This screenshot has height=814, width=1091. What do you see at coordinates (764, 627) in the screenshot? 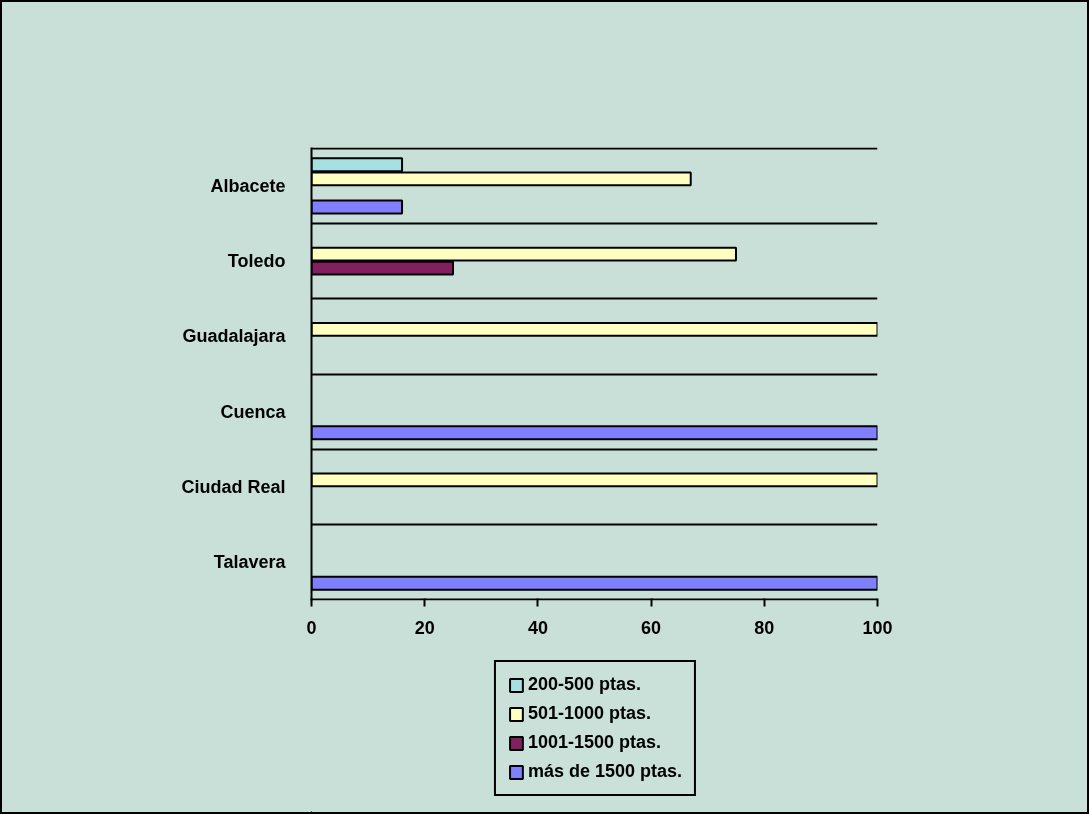
I see `x-tick-label: 80` at bounding box center [764, 627].